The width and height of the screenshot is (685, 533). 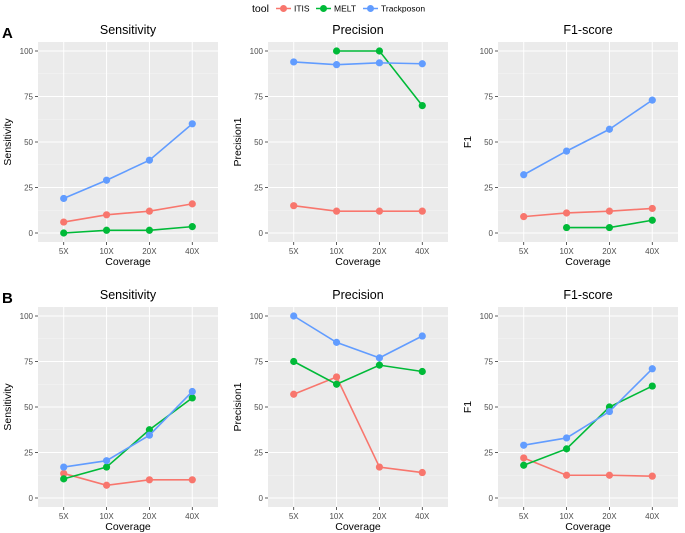 I want to click on legend: tool ITIS MELT Trackposon, so click(x=338, y=9).